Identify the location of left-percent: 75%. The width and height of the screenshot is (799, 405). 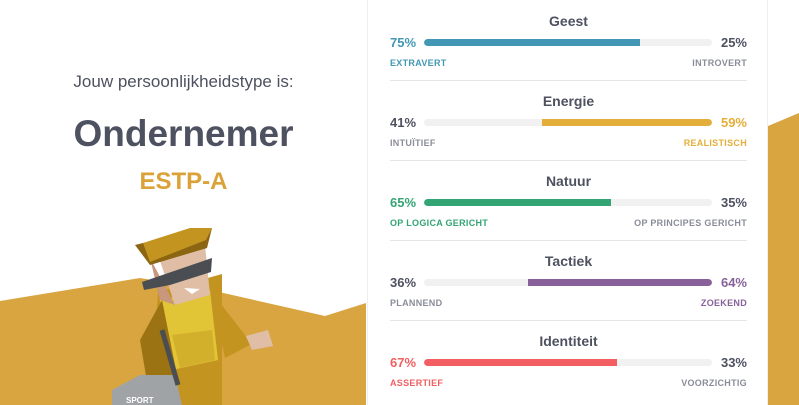
(403, 42).